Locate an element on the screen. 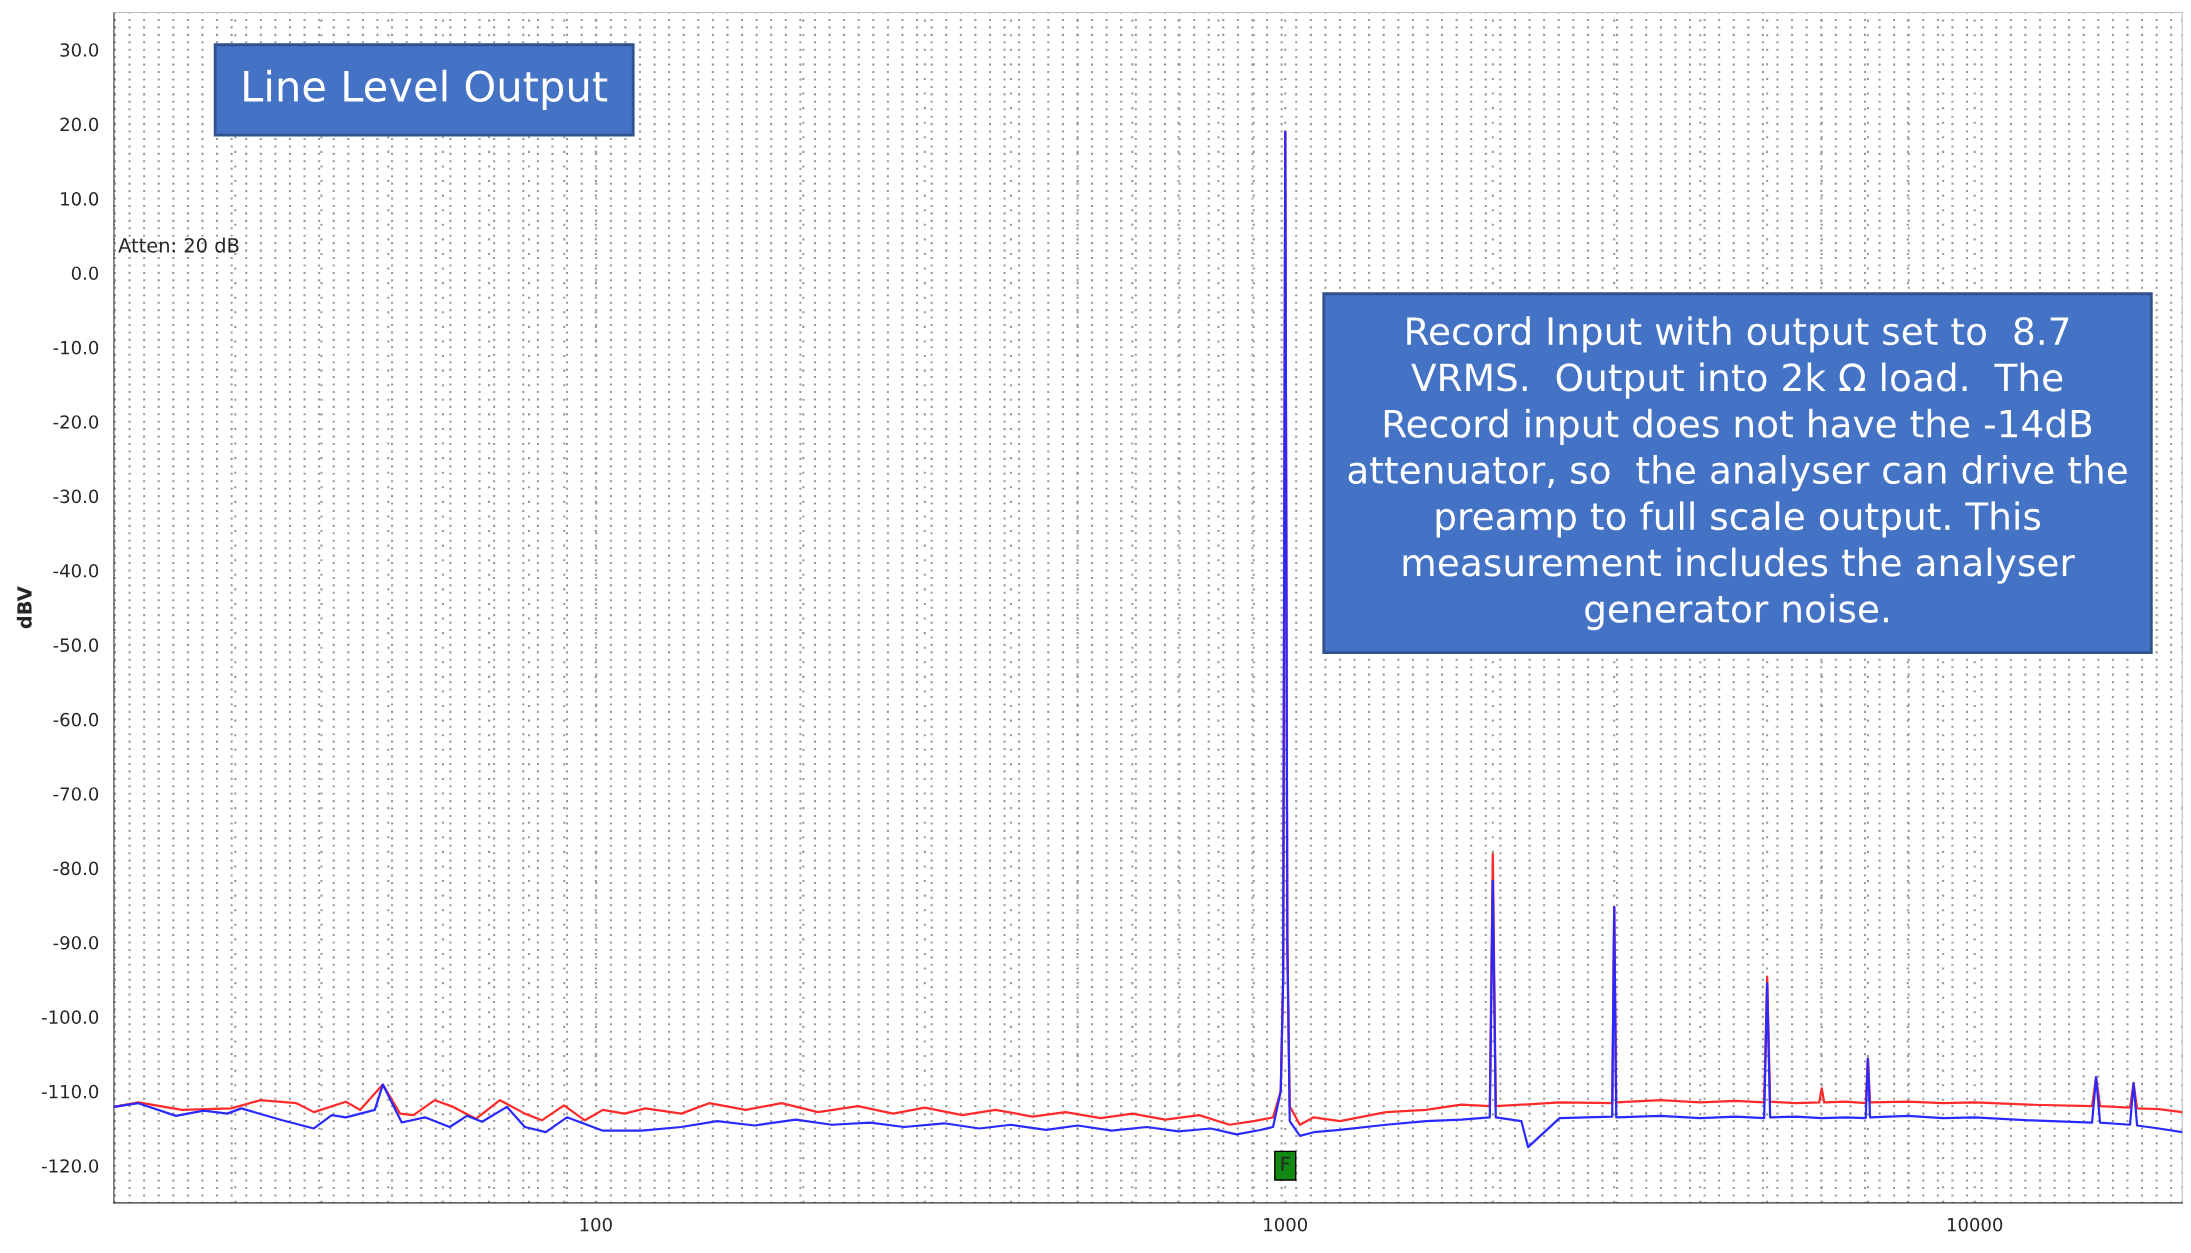  y-axis-title: dBV is located at coordinates (24, 607).